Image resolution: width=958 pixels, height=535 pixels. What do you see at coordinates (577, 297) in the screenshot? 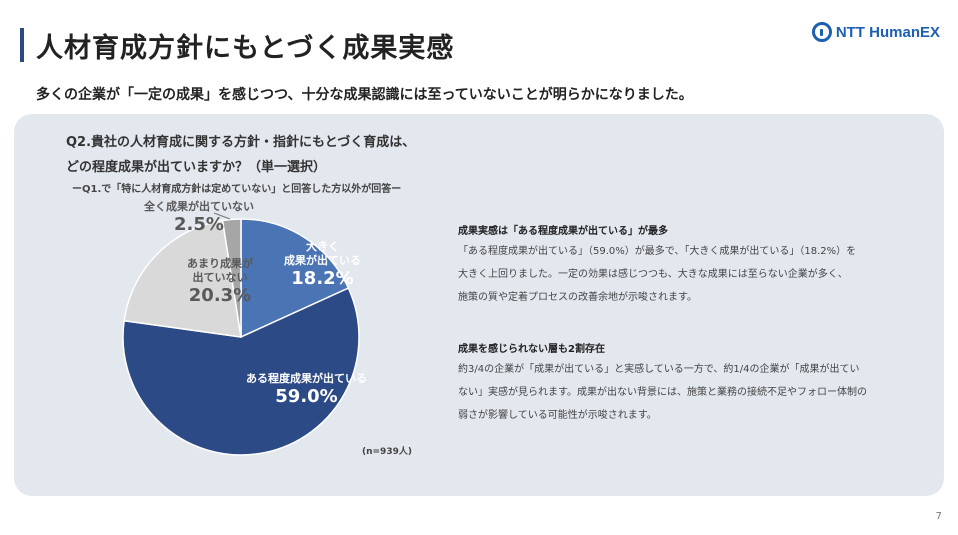
I see `finding-1-line: 施策の質や定着プロセスの改善余地が示唆されます。` at bounding box center [577, 297].